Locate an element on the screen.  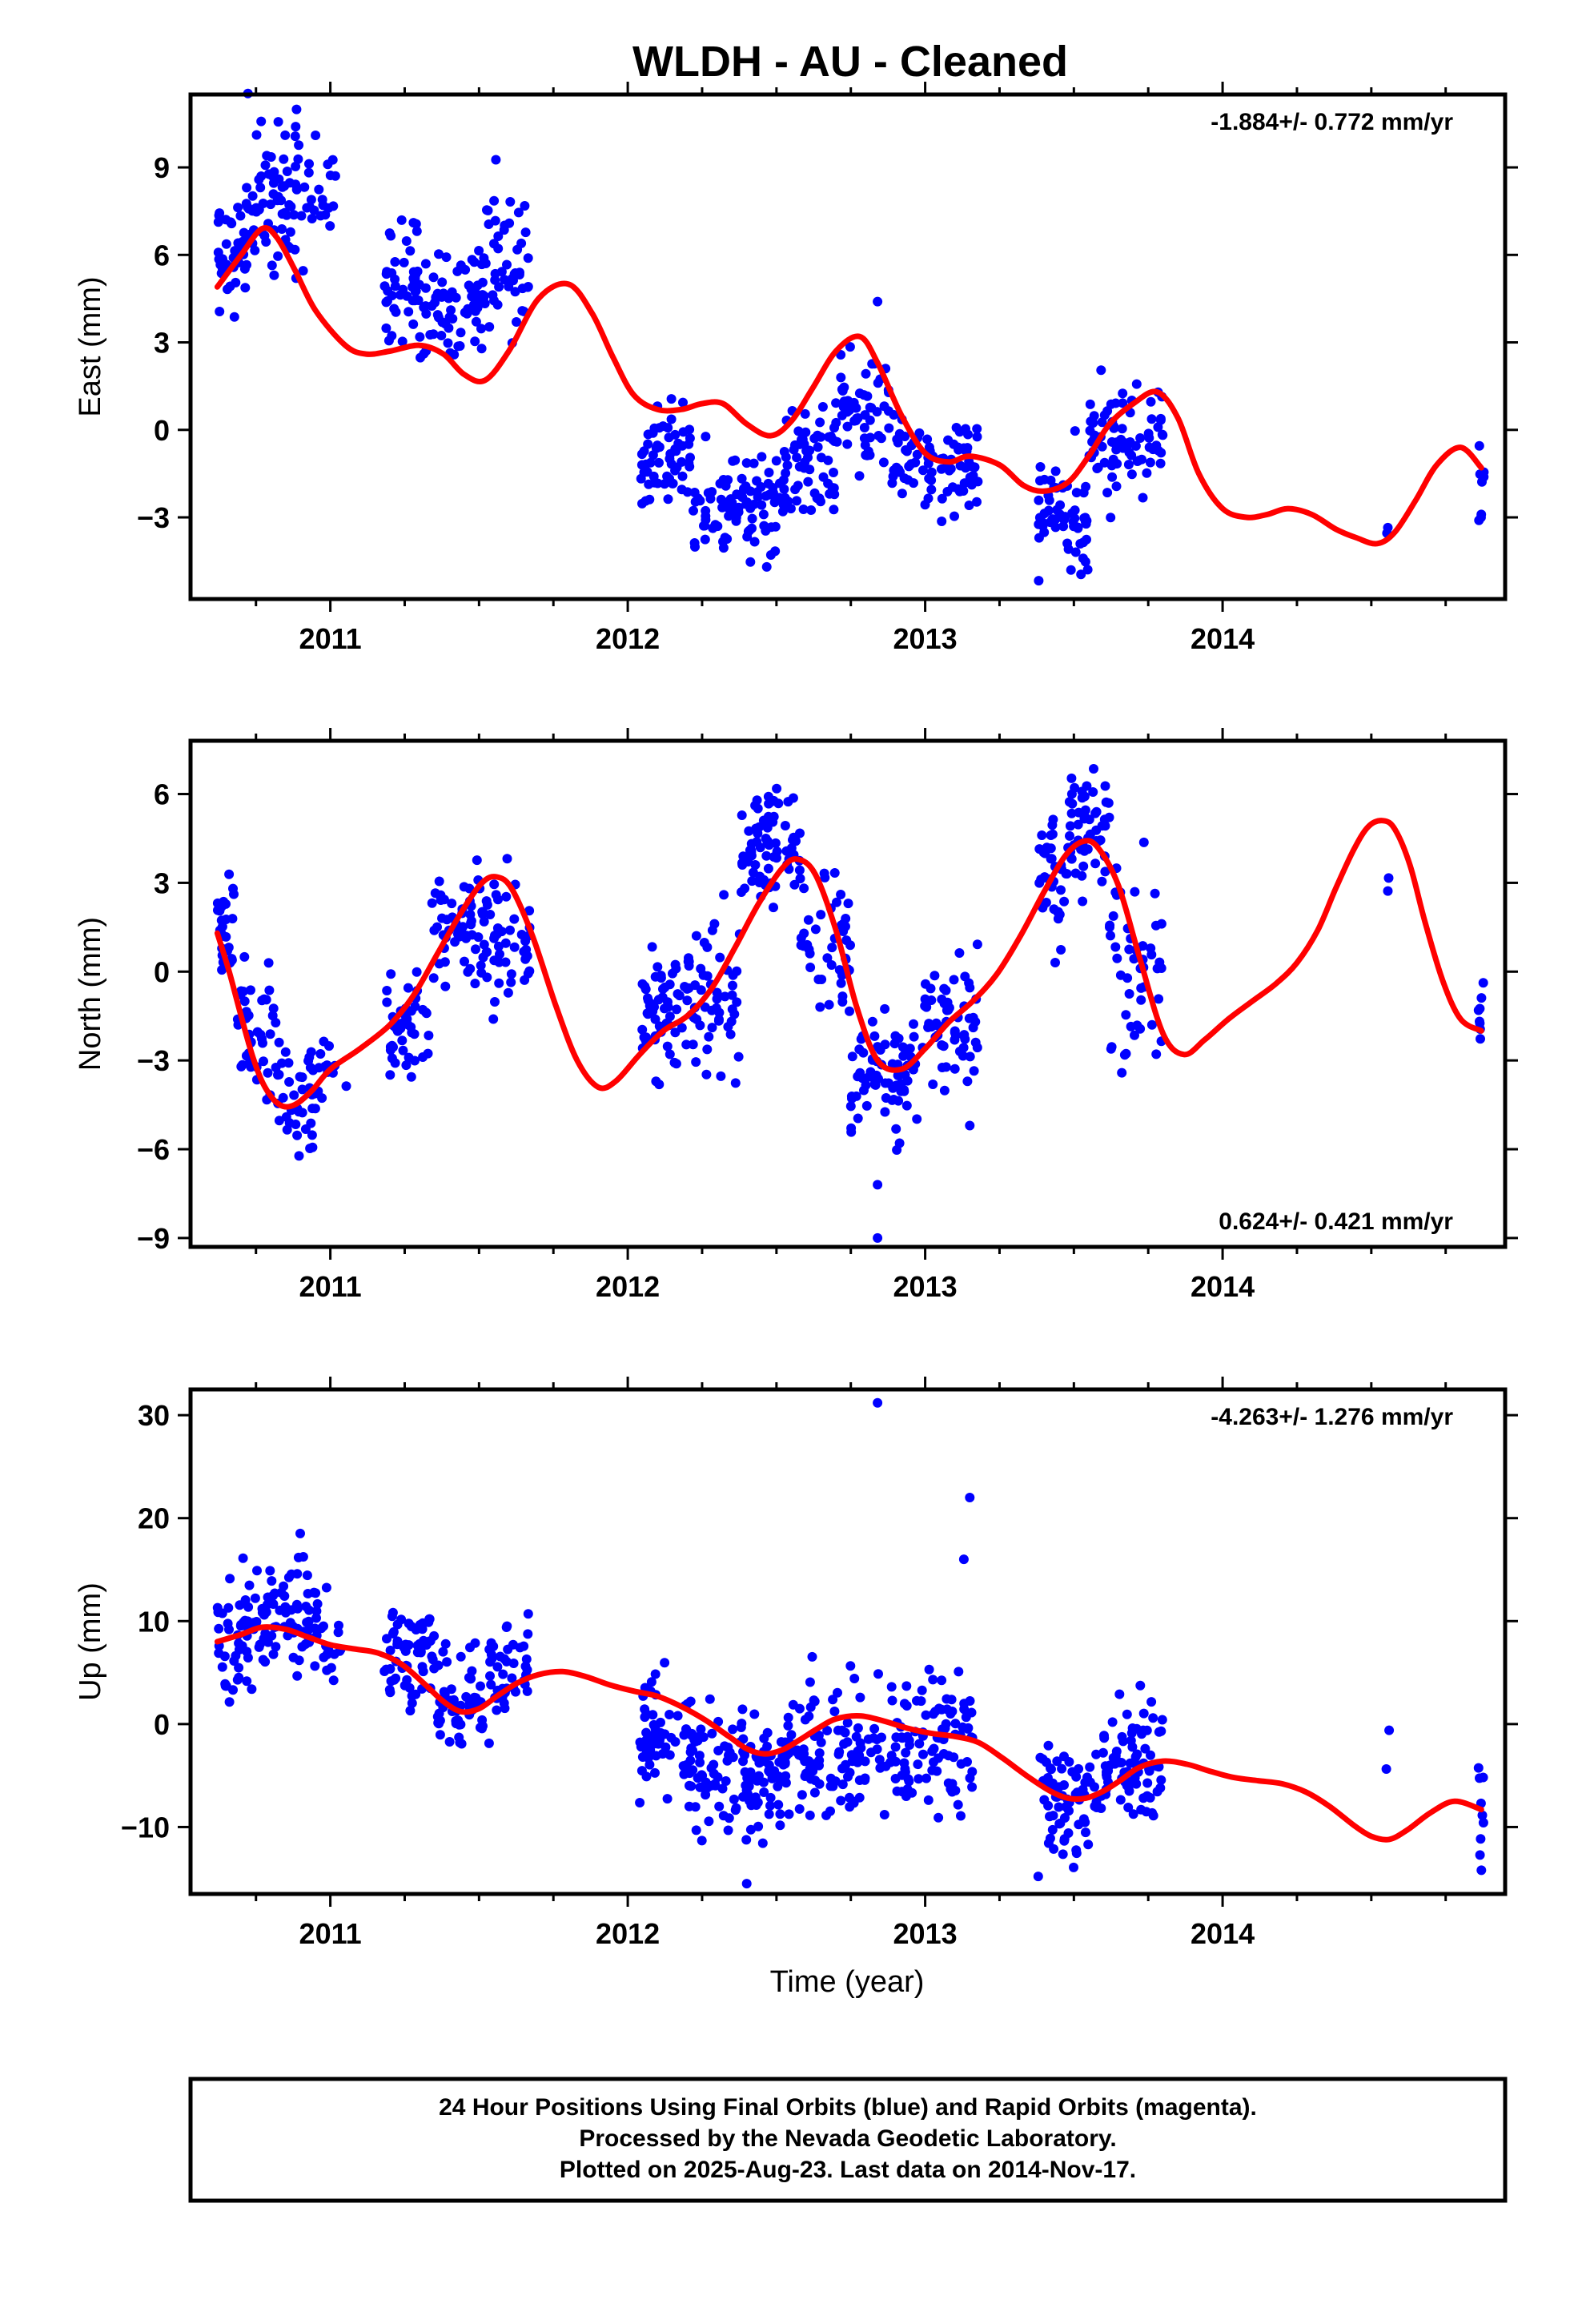
y-tick-label: 30 is located at coordinates (154, 1416).